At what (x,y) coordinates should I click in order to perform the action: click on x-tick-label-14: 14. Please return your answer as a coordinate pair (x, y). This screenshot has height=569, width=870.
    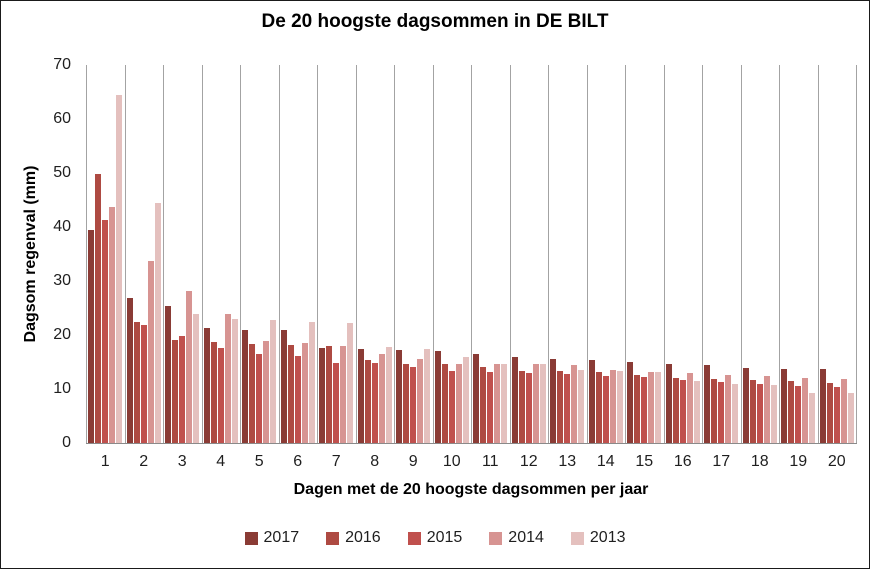
    Looking at the image, I should click on (605, 461).